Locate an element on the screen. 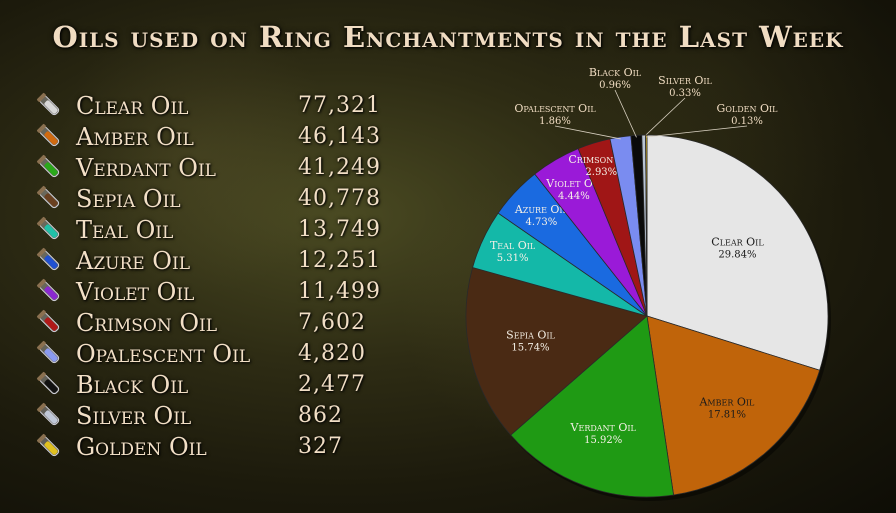 The image size is (896, 513). legend-label: Crimson Oil is located at coordinates (147, 322).